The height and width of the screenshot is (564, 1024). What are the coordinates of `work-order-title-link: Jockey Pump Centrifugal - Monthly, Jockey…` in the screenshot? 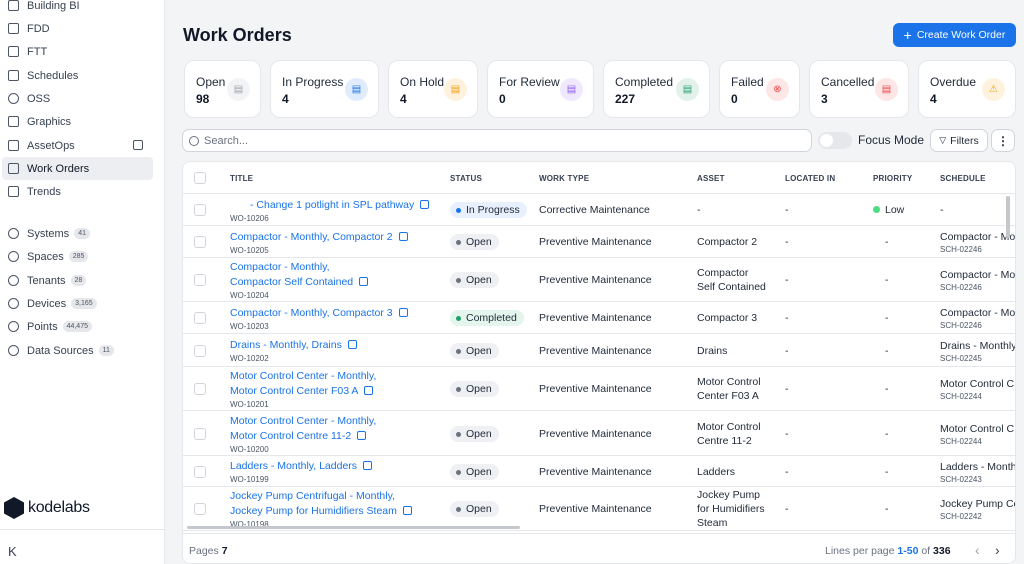 It's located at (321, 504).